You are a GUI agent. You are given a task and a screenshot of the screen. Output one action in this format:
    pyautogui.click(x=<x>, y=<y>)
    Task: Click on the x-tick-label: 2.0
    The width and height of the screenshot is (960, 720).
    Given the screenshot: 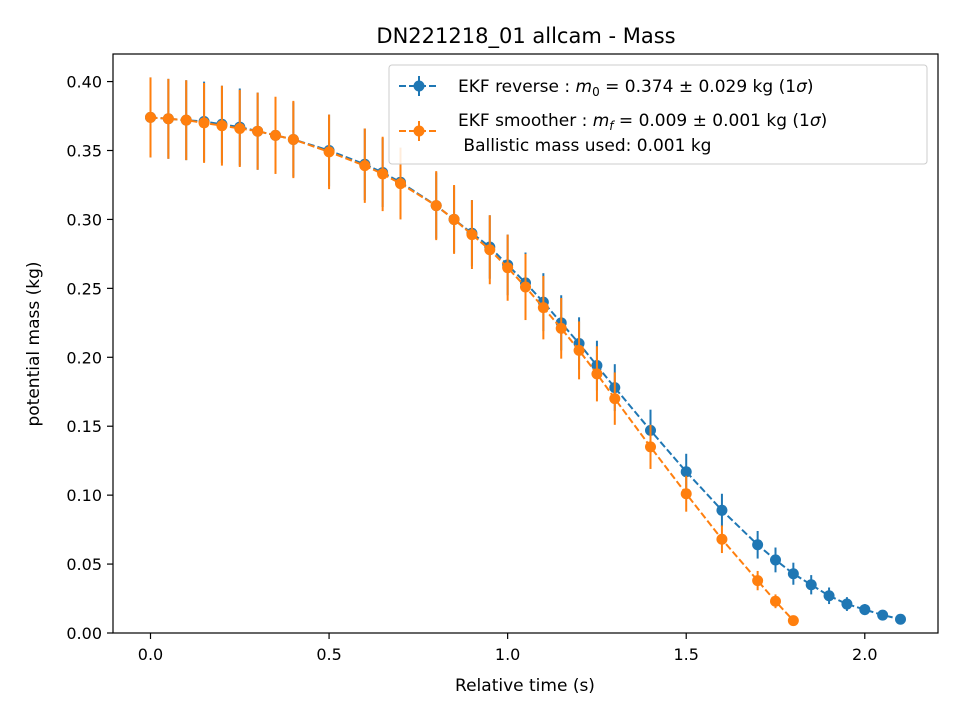 What is the action you would take?
    pyautogui.click(x=864, y=654)
    